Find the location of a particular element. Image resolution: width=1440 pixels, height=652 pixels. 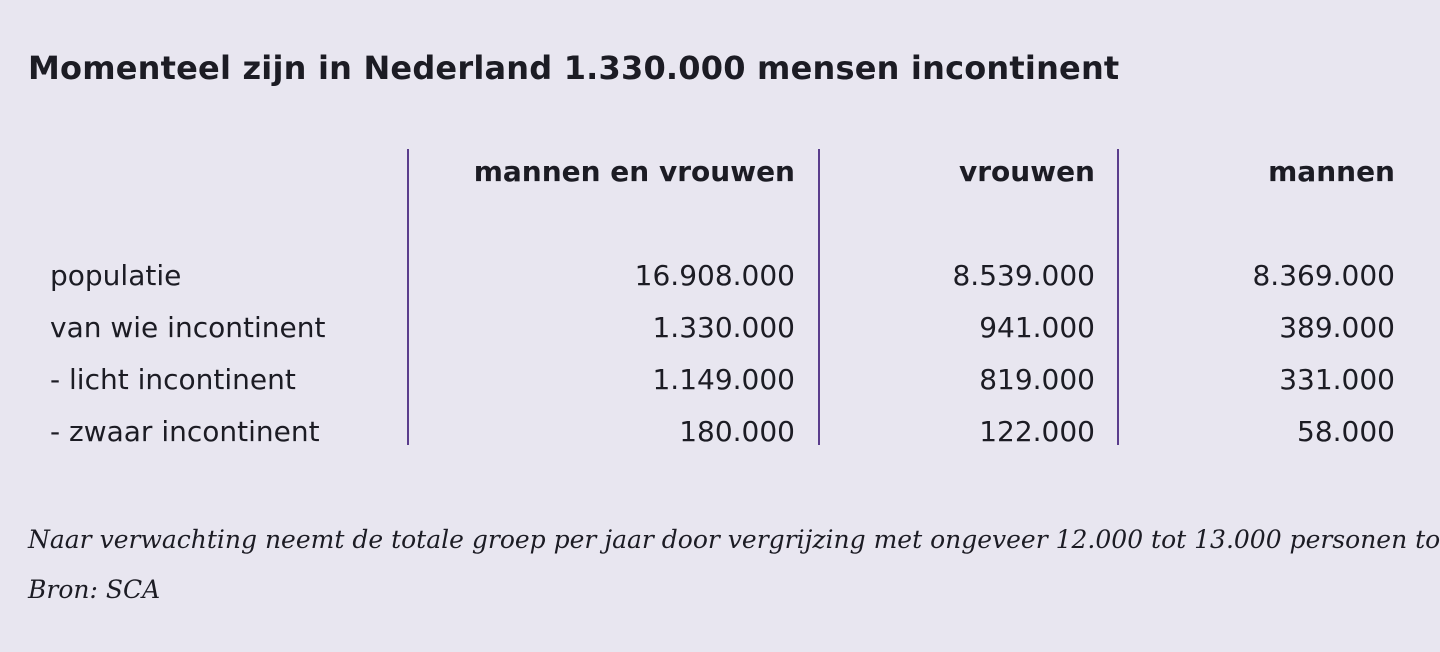

table-cell: 8.539.000 is located at coordinates (1023, 275).